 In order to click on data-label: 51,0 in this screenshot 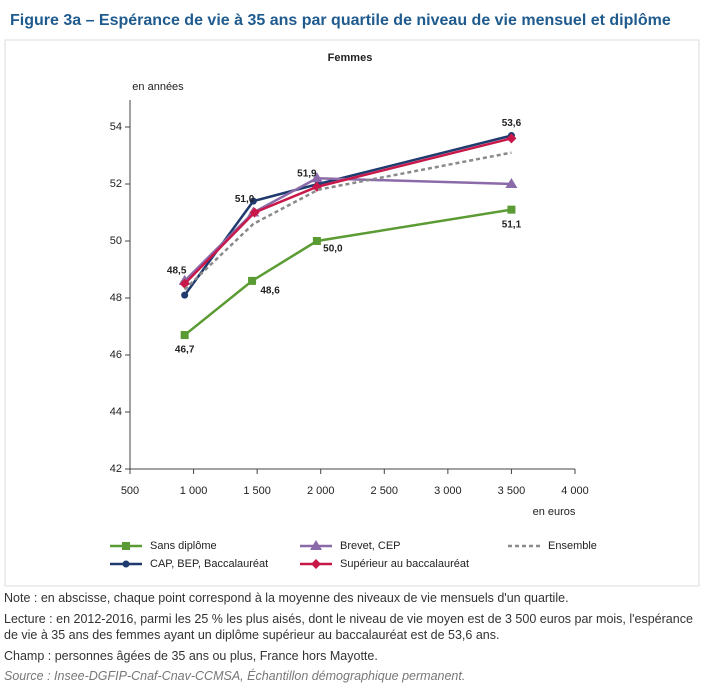, I will do `click(245, 199)`.